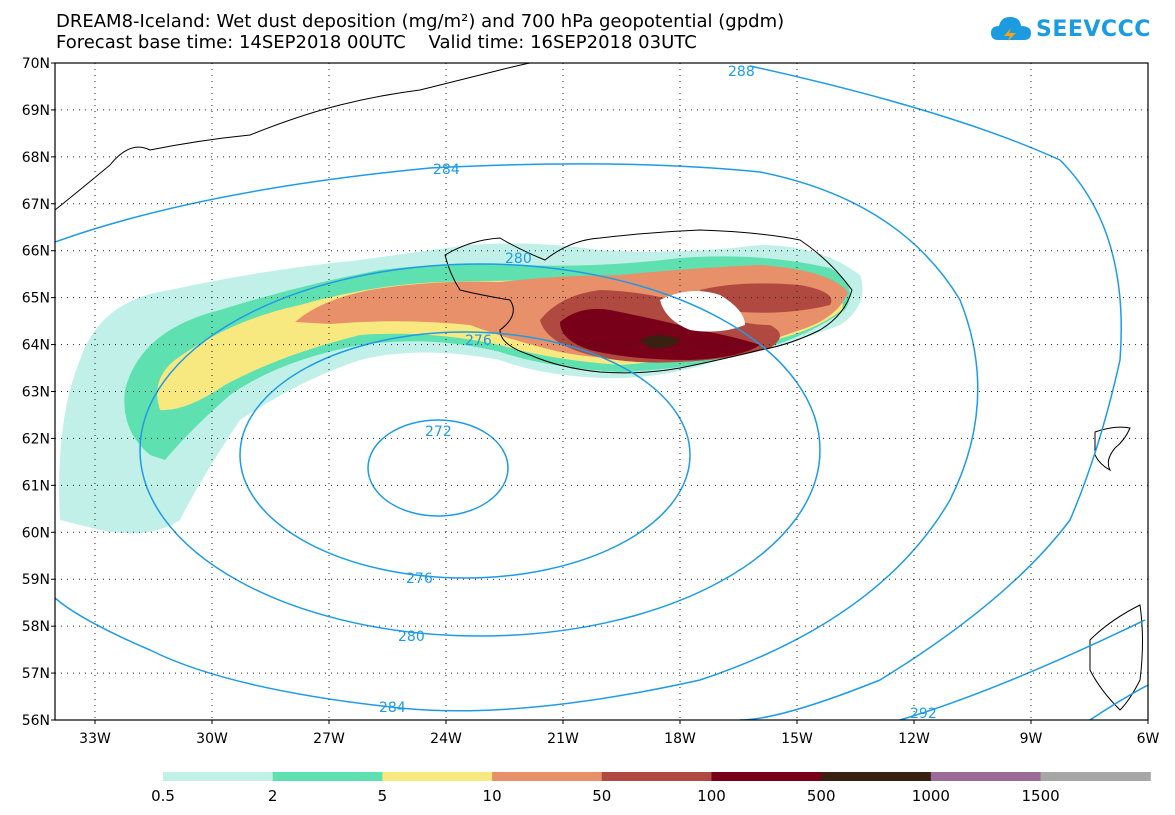 Image resolution: width=1175 pixels, height=815 pixels. What do you see at coordinates (1148, 739) in the screenshot?
I see `lon-label-6W: 6W` at bounding box center [1148, 739].